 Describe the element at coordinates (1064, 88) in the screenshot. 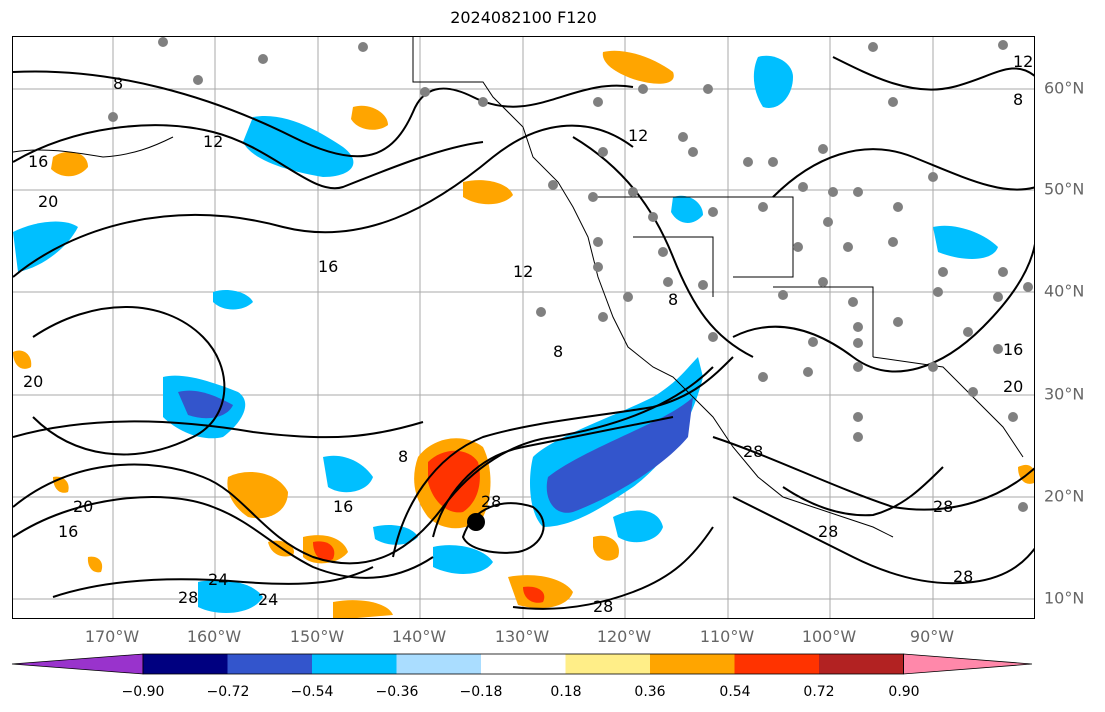

I see `lat-label: 60°N` at that location.